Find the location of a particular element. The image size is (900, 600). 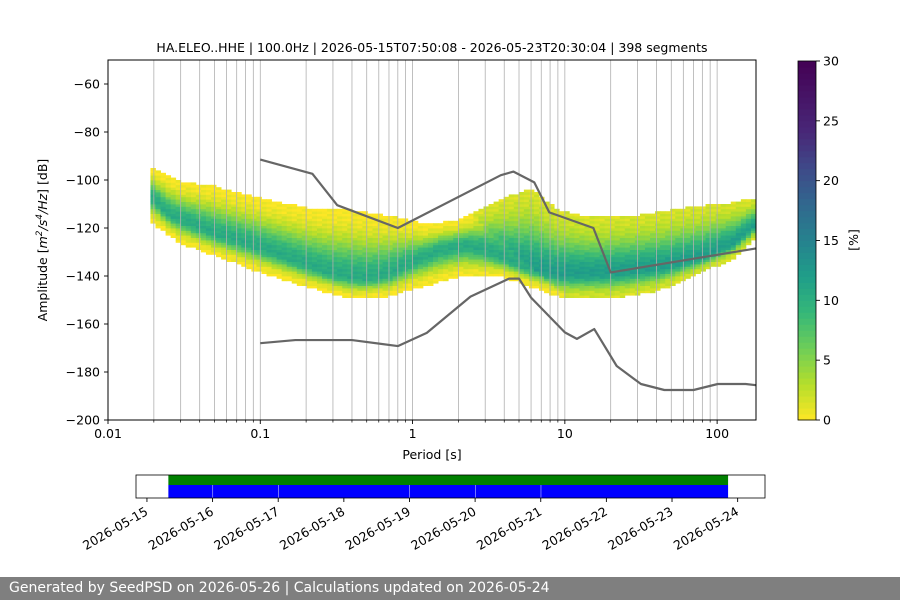

colorbar-segment is located at coordinates (807, 70).